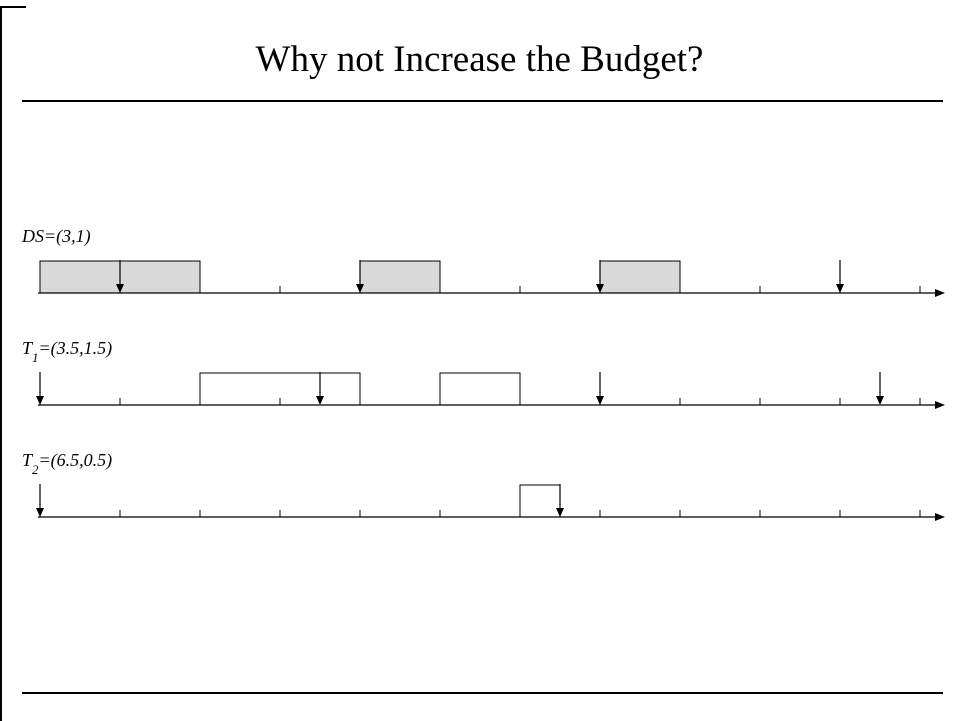  What do you see at coordinates (479, 59) in the screenshot?
I see `slide-title: Why not Increase the Budget?` at bounding box center [479, 59].